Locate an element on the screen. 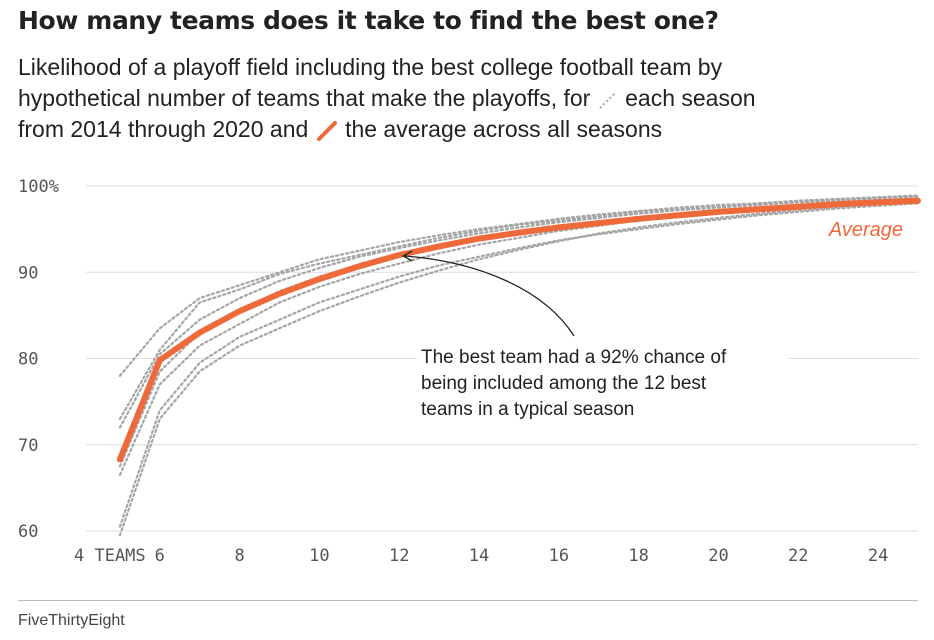 This screenshot has width=934, height=640. annotation-line-1: The best team had a 92% chance of is located at coordinates (574, 357).